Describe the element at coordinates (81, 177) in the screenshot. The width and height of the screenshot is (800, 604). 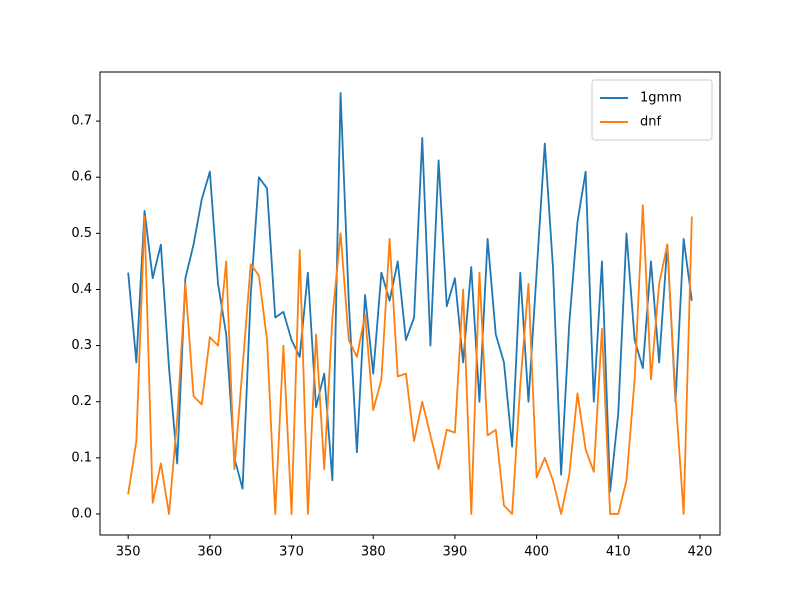
I see `y-tick-label: 0.6` at that location.